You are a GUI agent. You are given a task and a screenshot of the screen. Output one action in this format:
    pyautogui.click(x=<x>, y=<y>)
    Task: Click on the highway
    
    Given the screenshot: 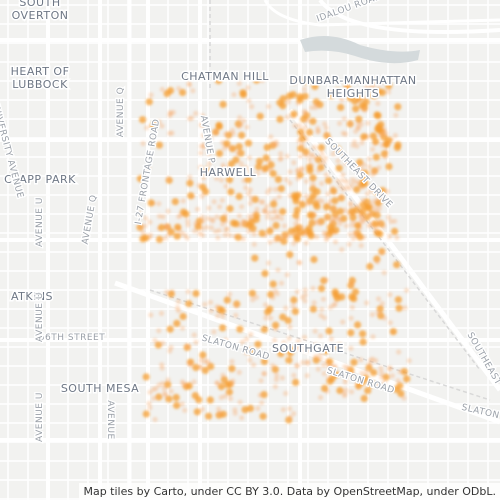 What is the action you would take?
    pyautogui.click(x=409, y=17)
    